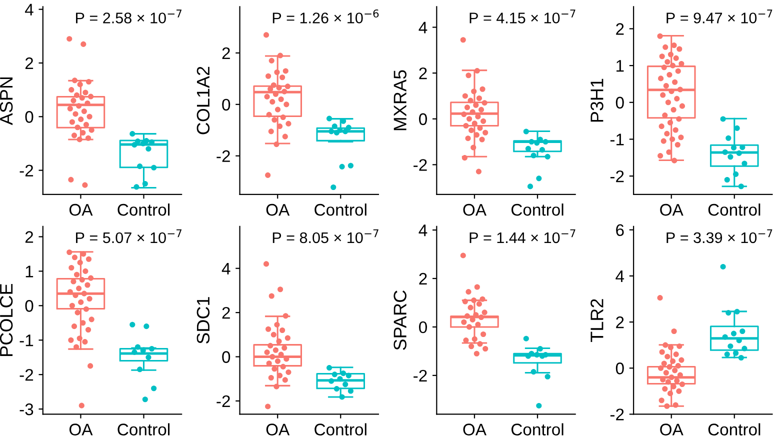  What do you see at coordinates (325, 236) in the screenshot?
I see `annotation: P = 8.05 × 10$^{−7}$` at bounding box center [325, 236].